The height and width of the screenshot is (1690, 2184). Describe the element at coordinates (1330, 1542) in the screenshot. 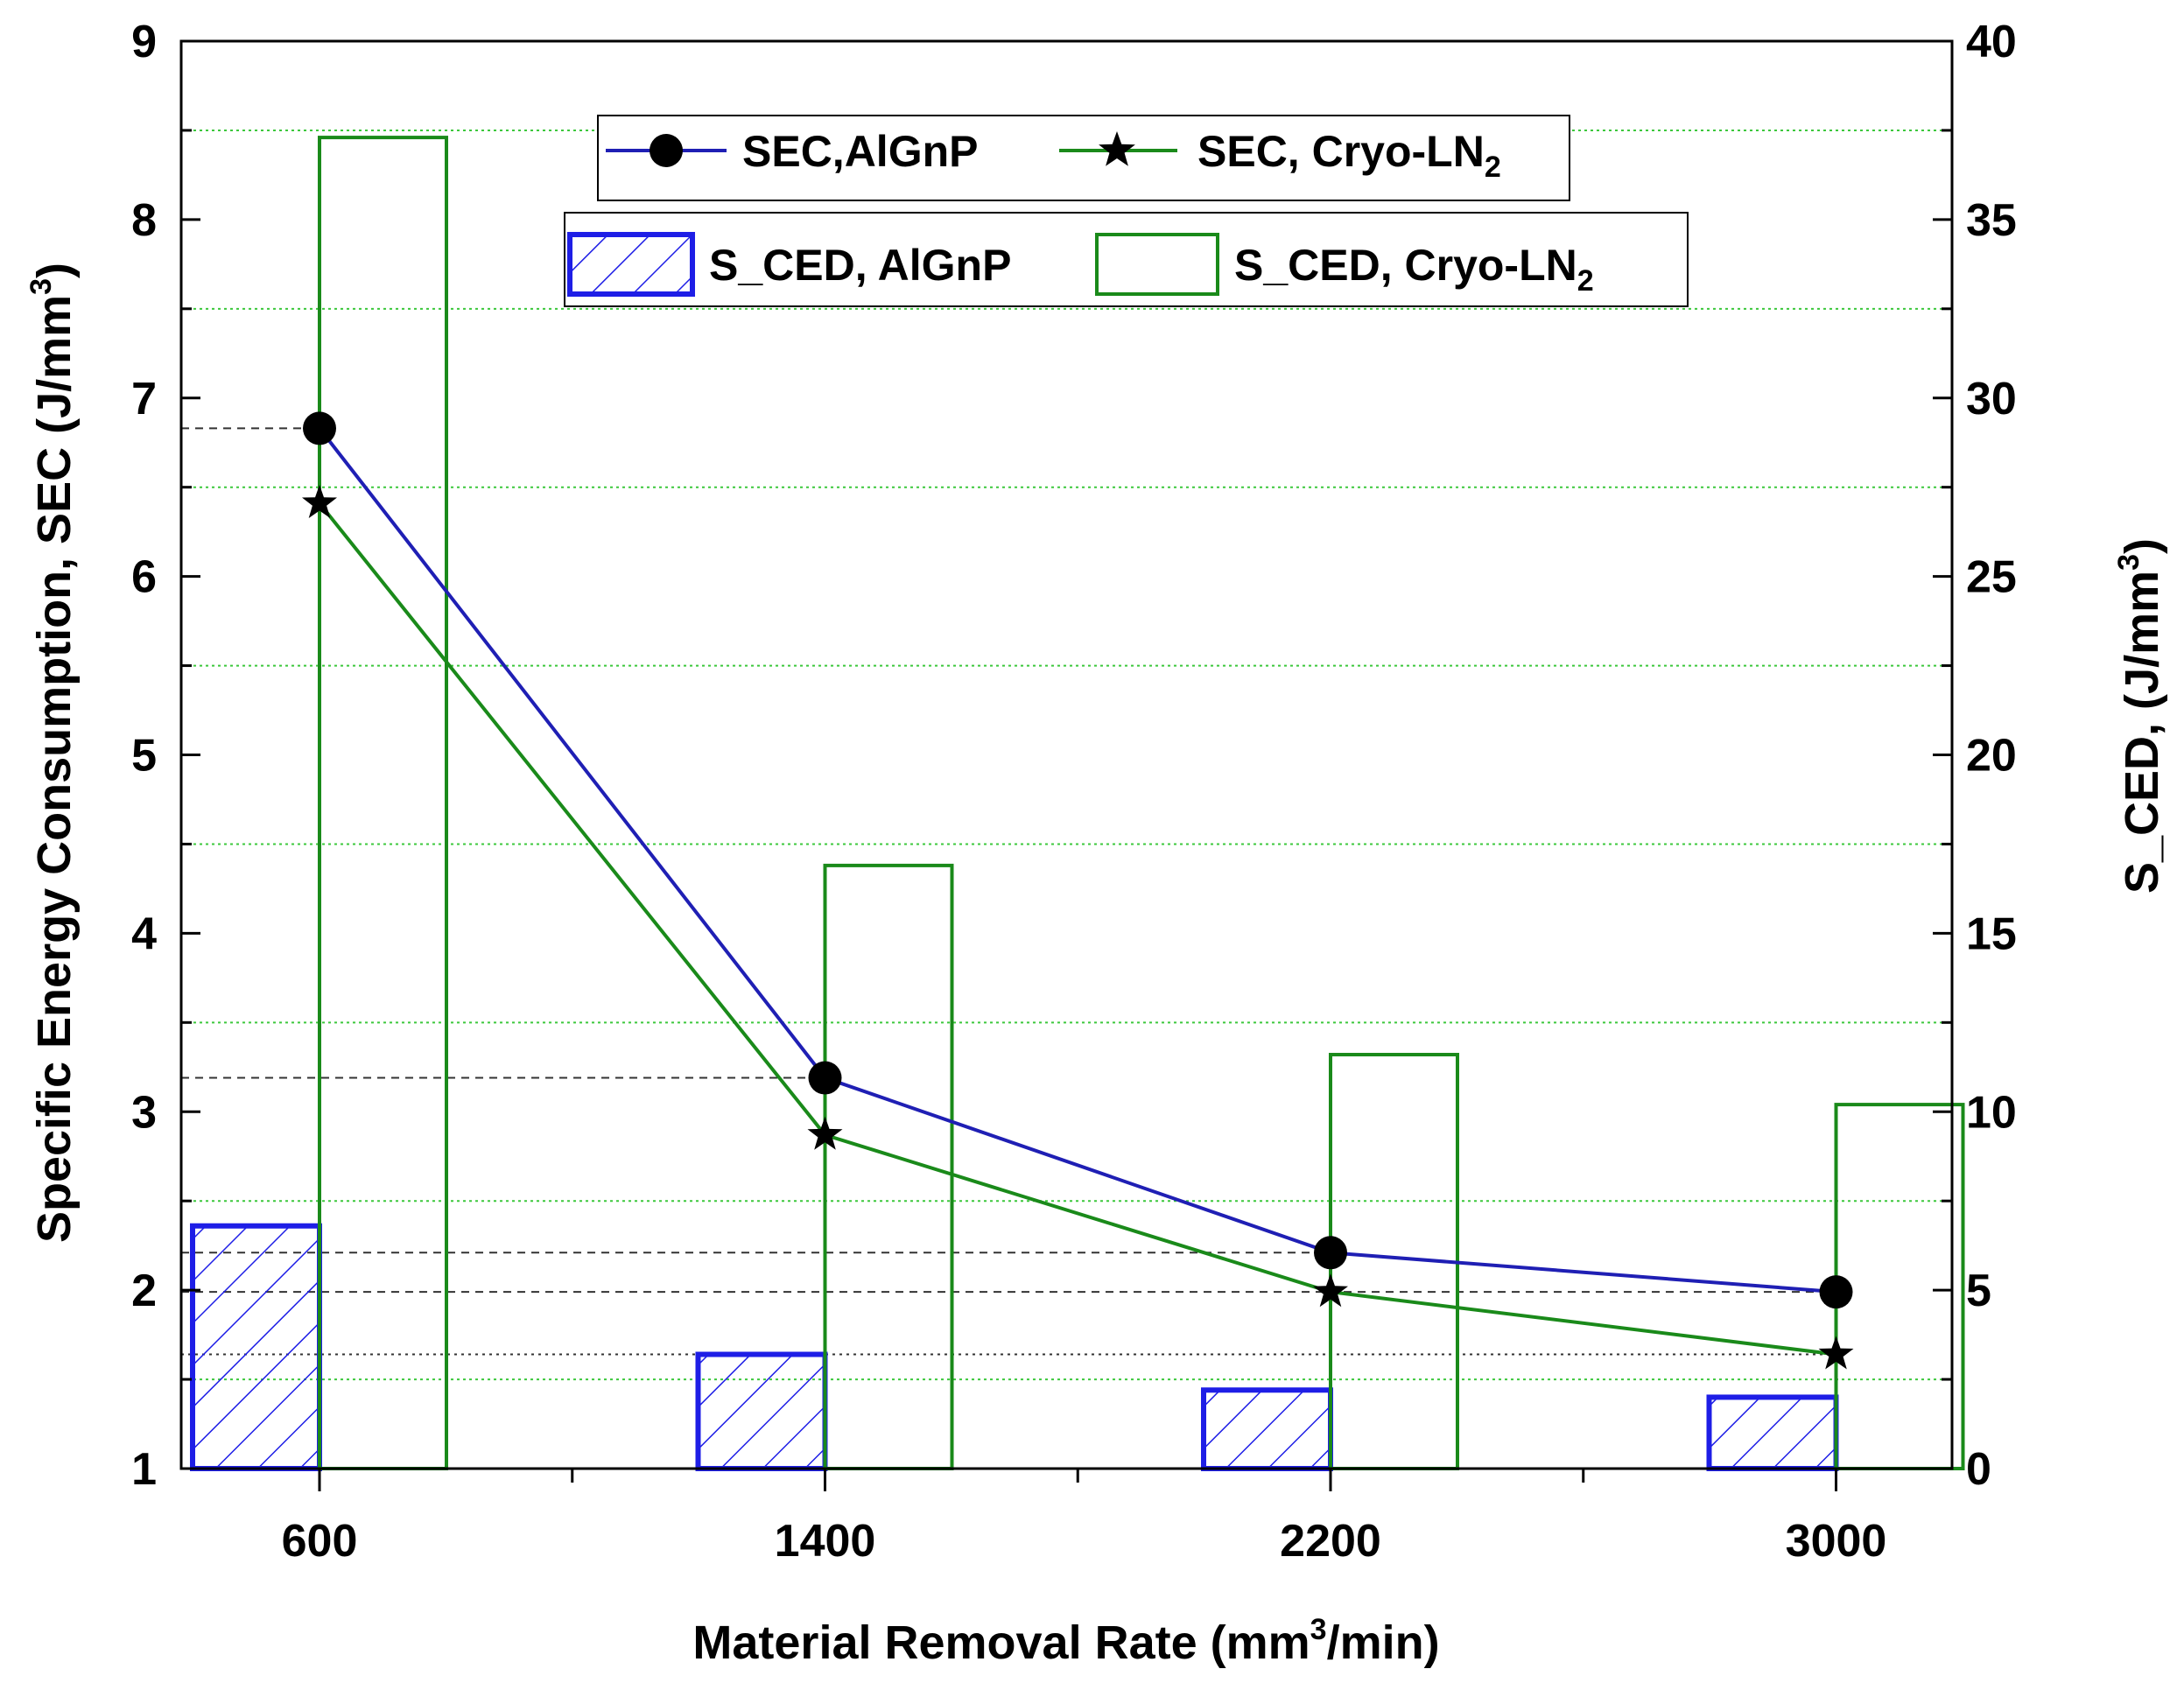

I see `x-tick-label: 2200` at that location.